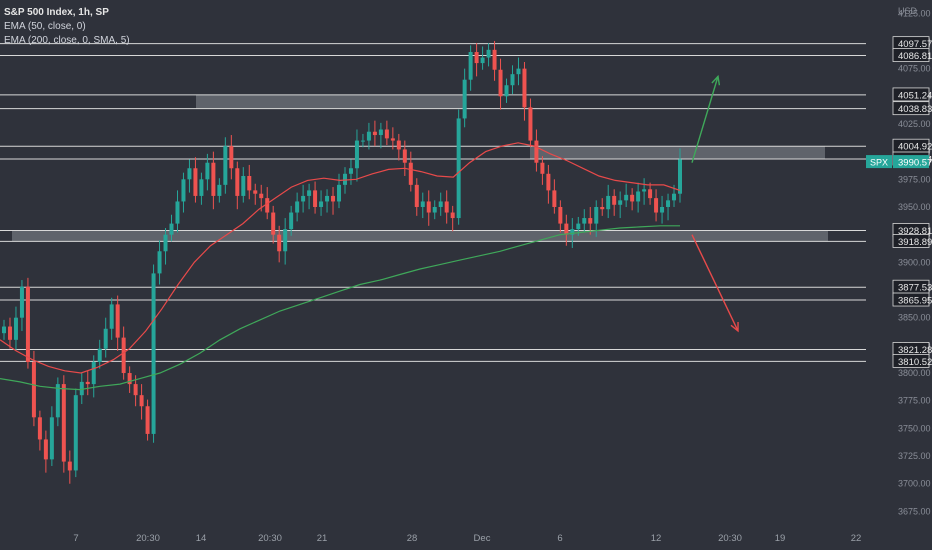 The width and height of the screenshot is (932, 550). Describe the element at coordinates (915, 288) in the screenshot. I see `level-badge-label: 3877.53` at that location.